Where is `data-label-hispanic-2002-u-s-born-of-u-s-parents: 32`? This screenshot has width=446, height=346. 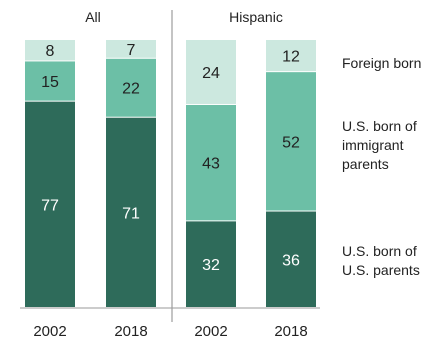 data-label-hispanic-2002-u-s-born-of-u-s-parents: 32 is located at coordinates (211, 265).